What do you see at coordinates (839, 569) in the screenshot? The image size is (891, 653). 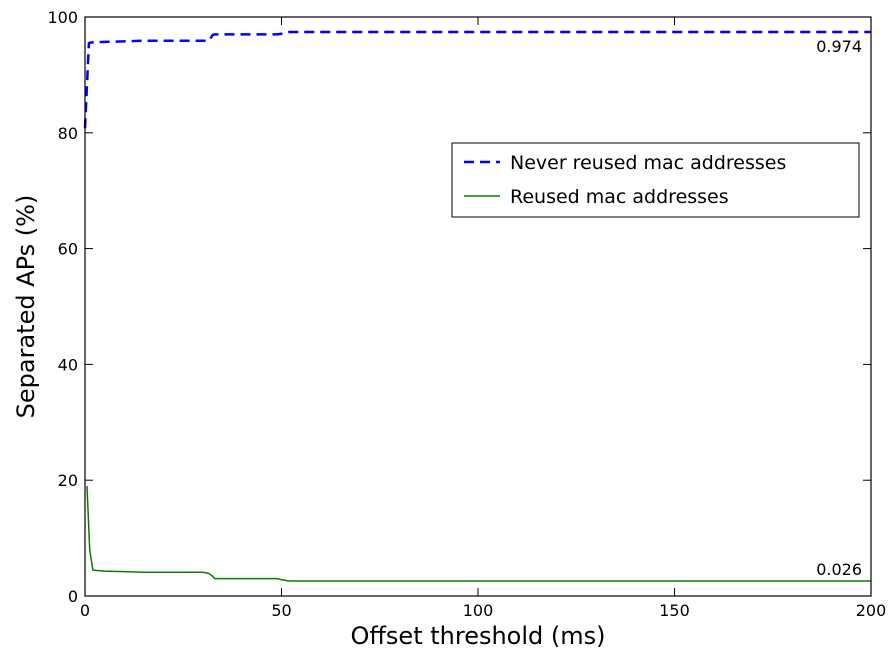 I see `annotation-label-1: 0.026` at bounding box center [839, 569].